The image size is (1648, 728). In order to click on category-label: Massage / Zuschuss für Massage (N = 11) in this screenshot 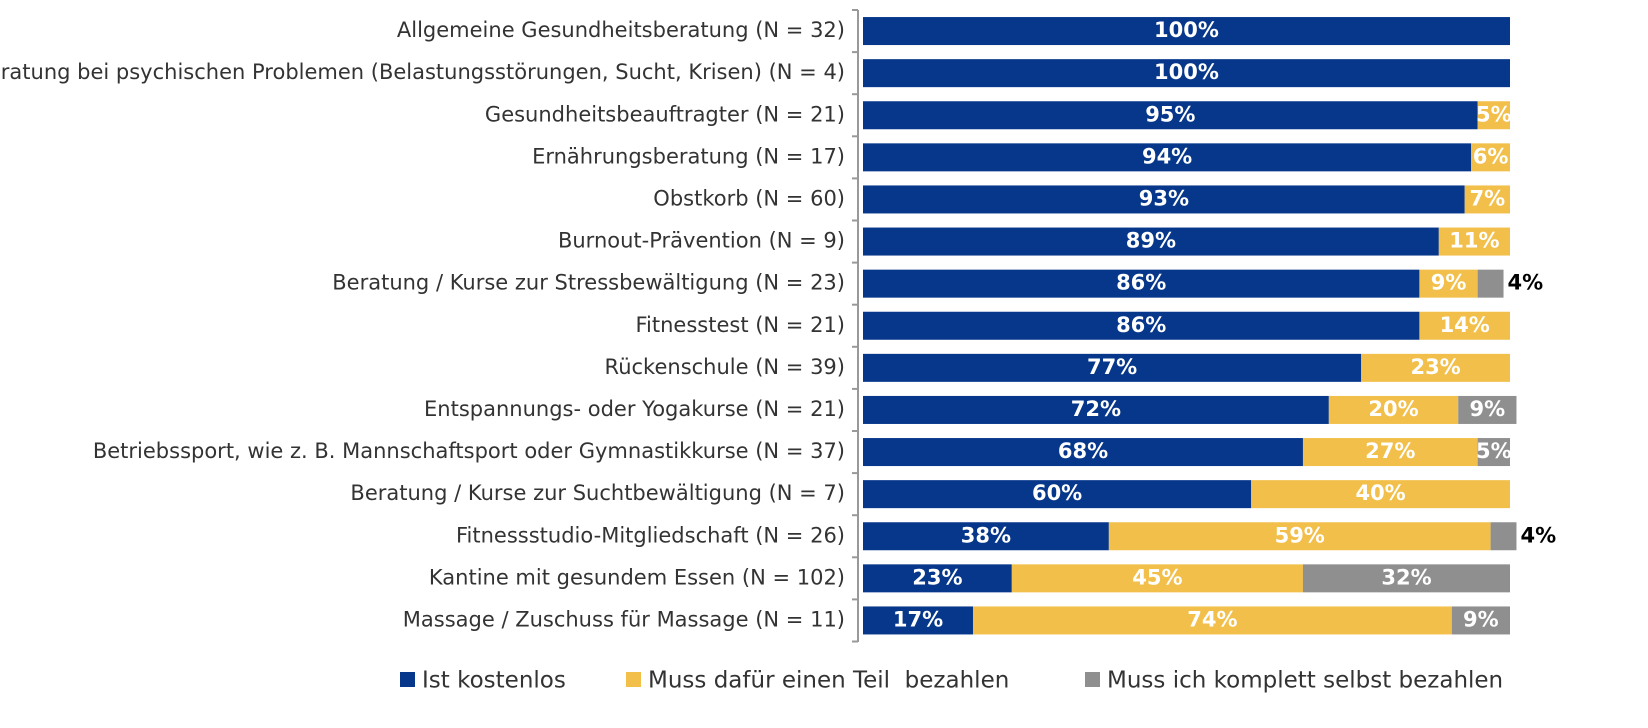, I will do `click(624, 619)`.